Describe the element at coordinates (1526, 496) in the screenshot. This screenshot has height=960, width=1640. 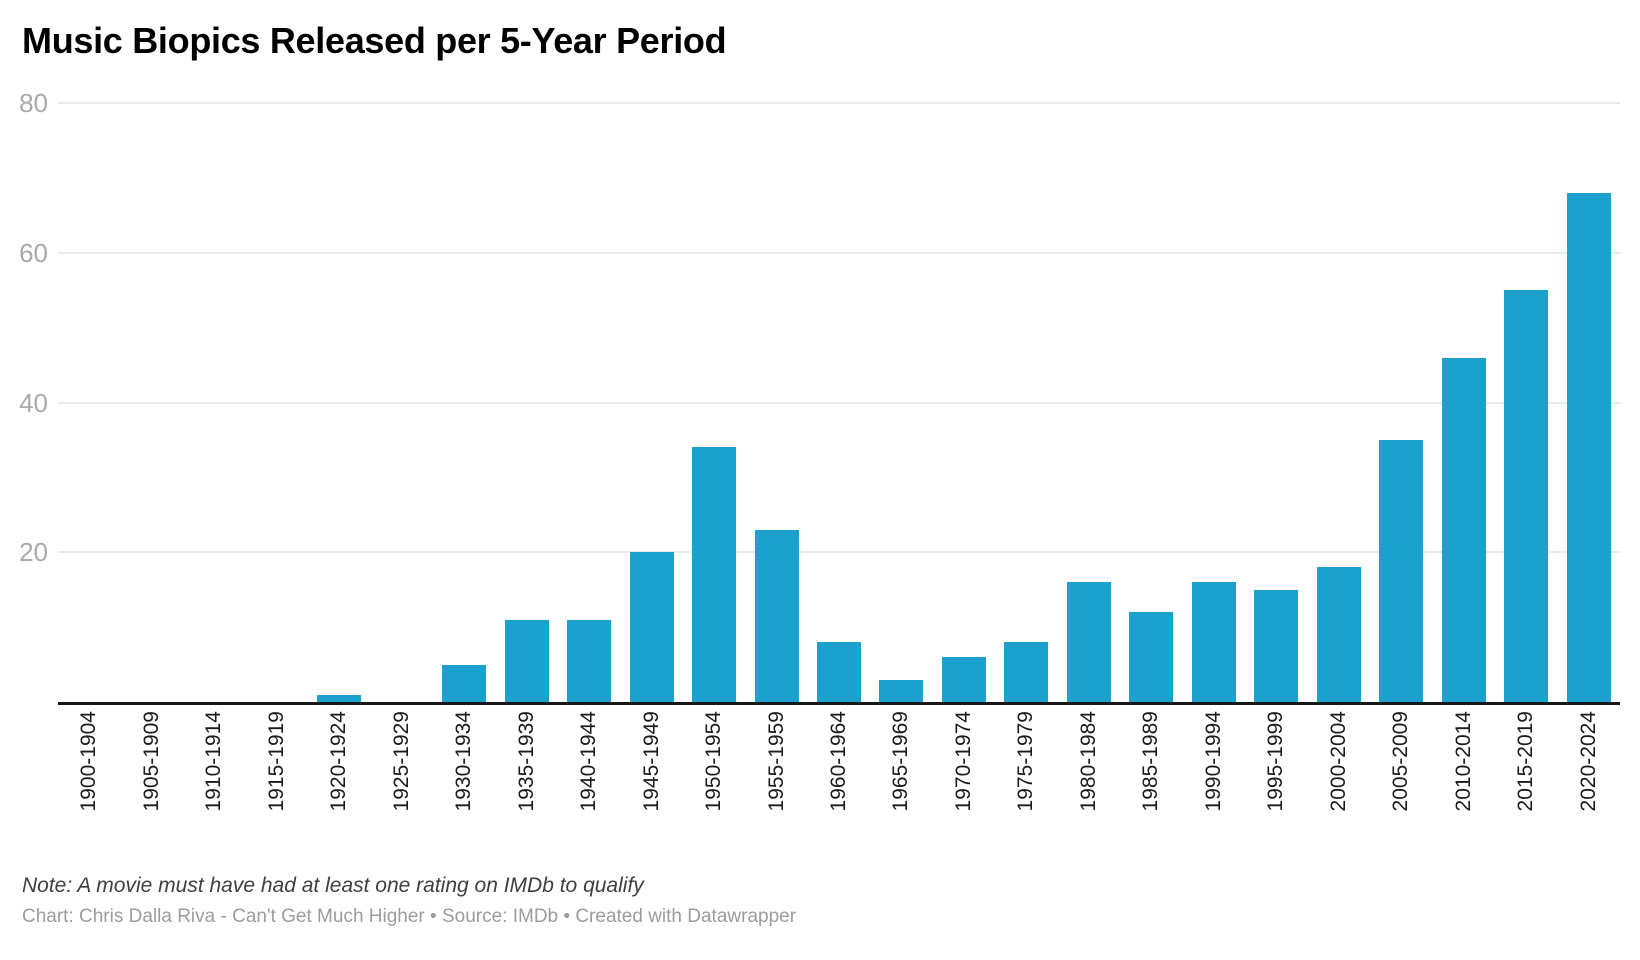
I see `bar-2015-2019` at that location.